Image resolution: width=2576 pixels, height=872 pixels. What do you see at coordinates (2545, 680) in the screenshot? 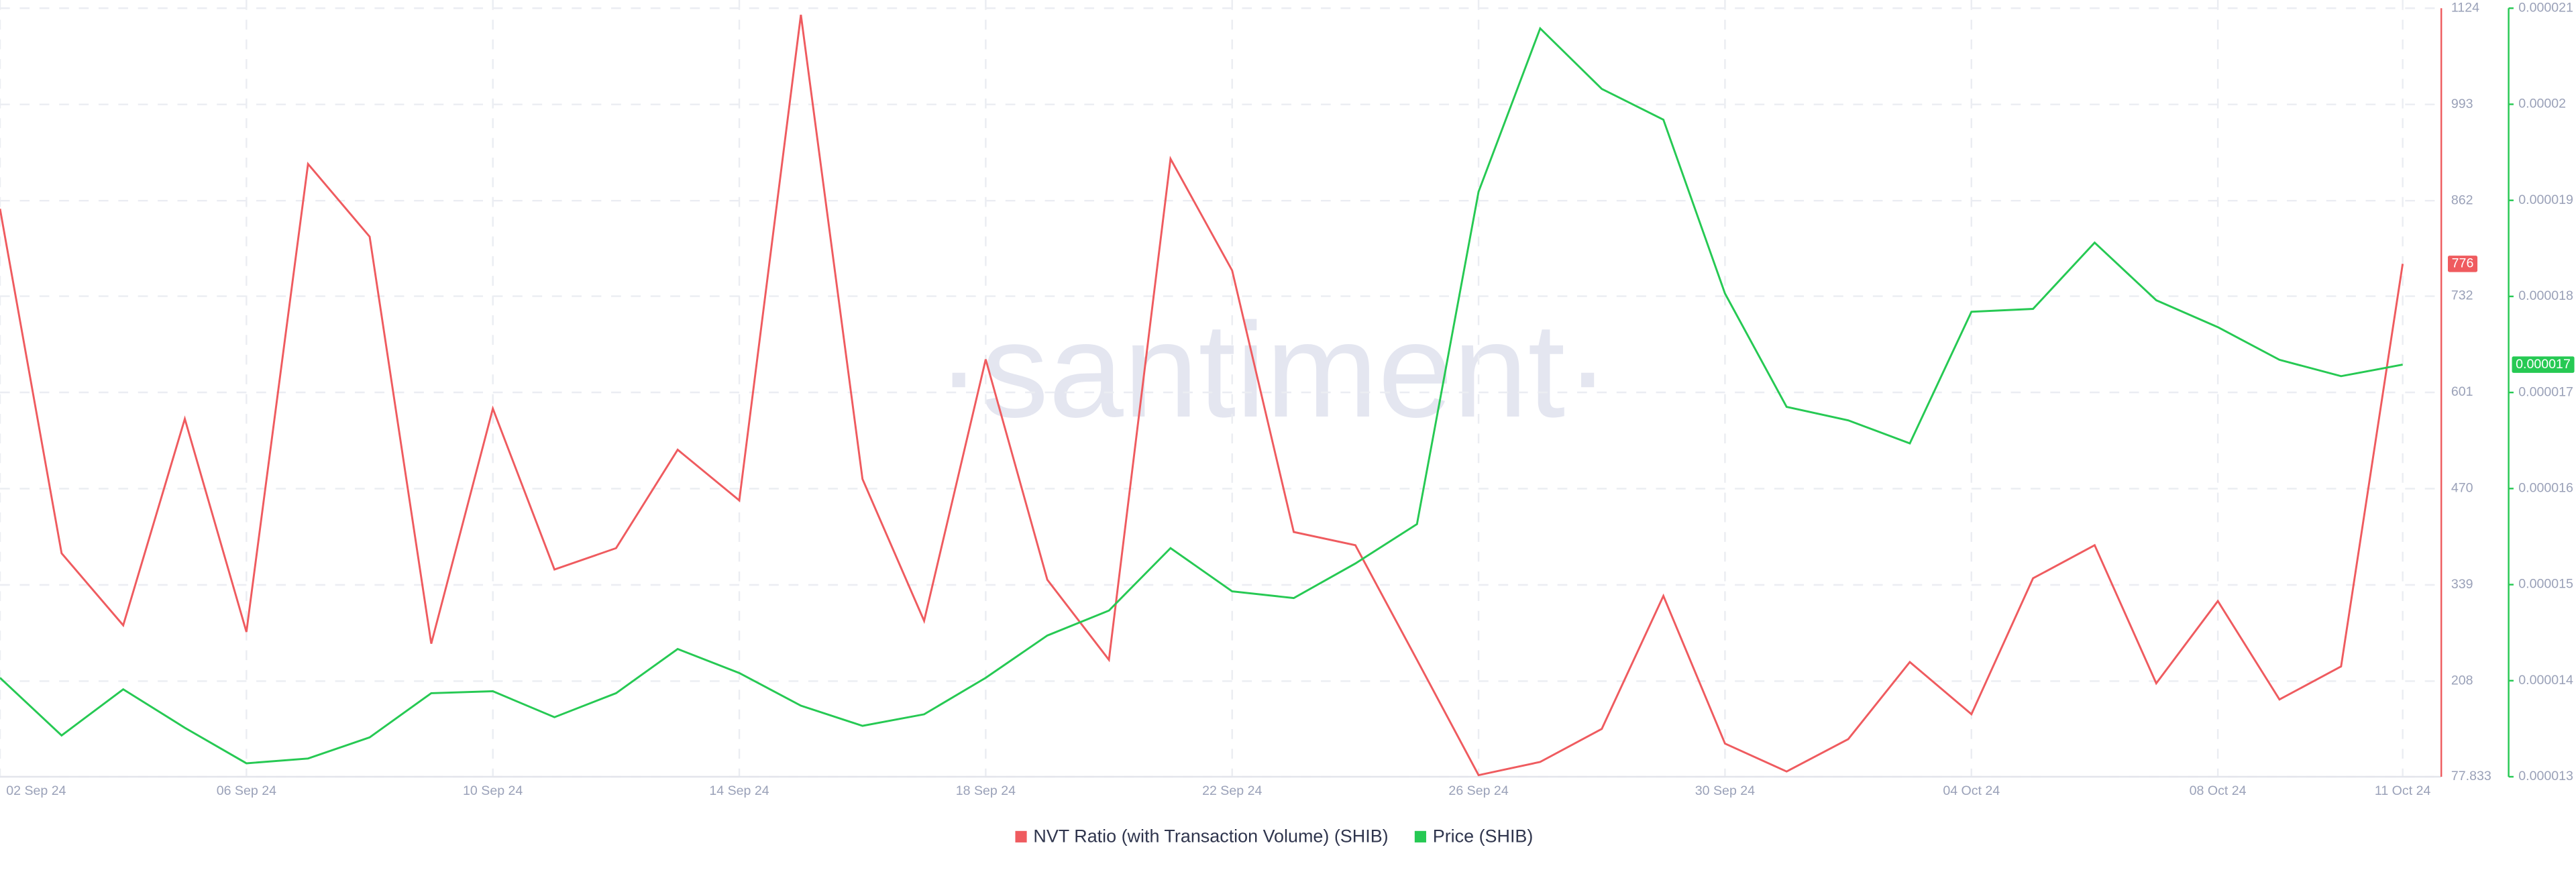
I see `y2-tick-label: 0.000014` at bounding box center [2545, 680].